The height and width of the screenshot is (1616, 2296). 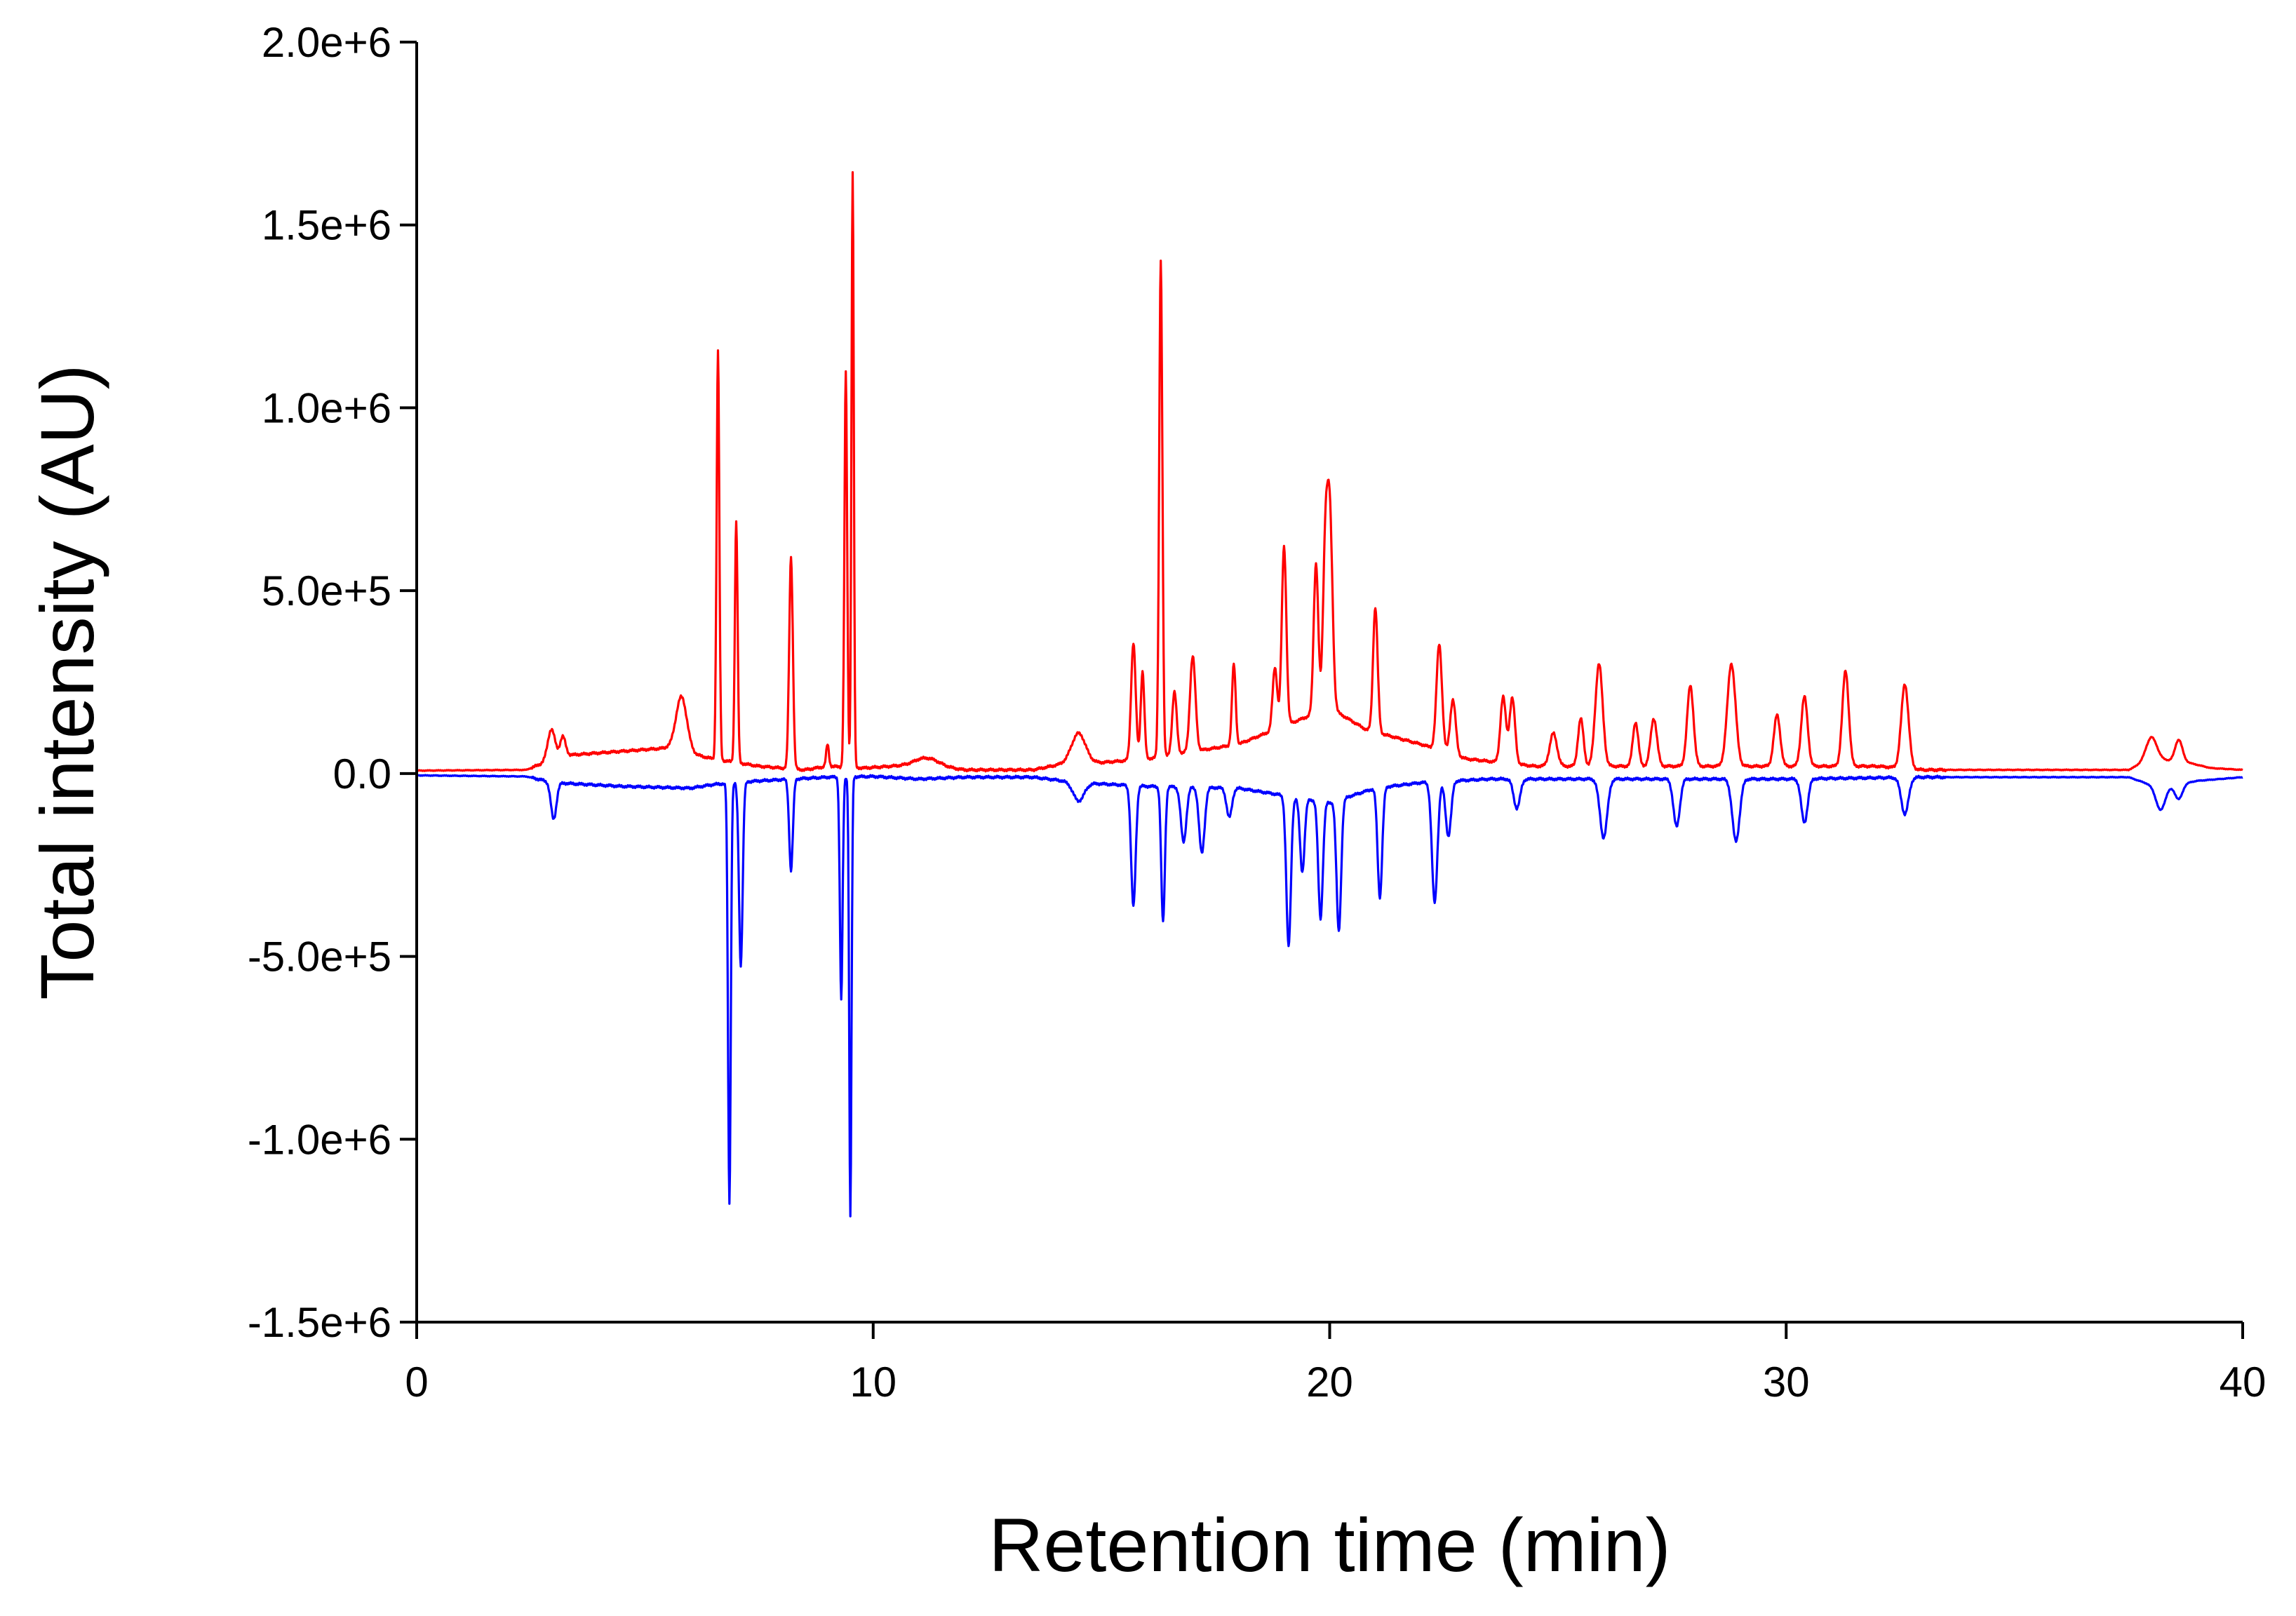 I want to click on x-tick-label: 40, so click(x=2243, y=1382).